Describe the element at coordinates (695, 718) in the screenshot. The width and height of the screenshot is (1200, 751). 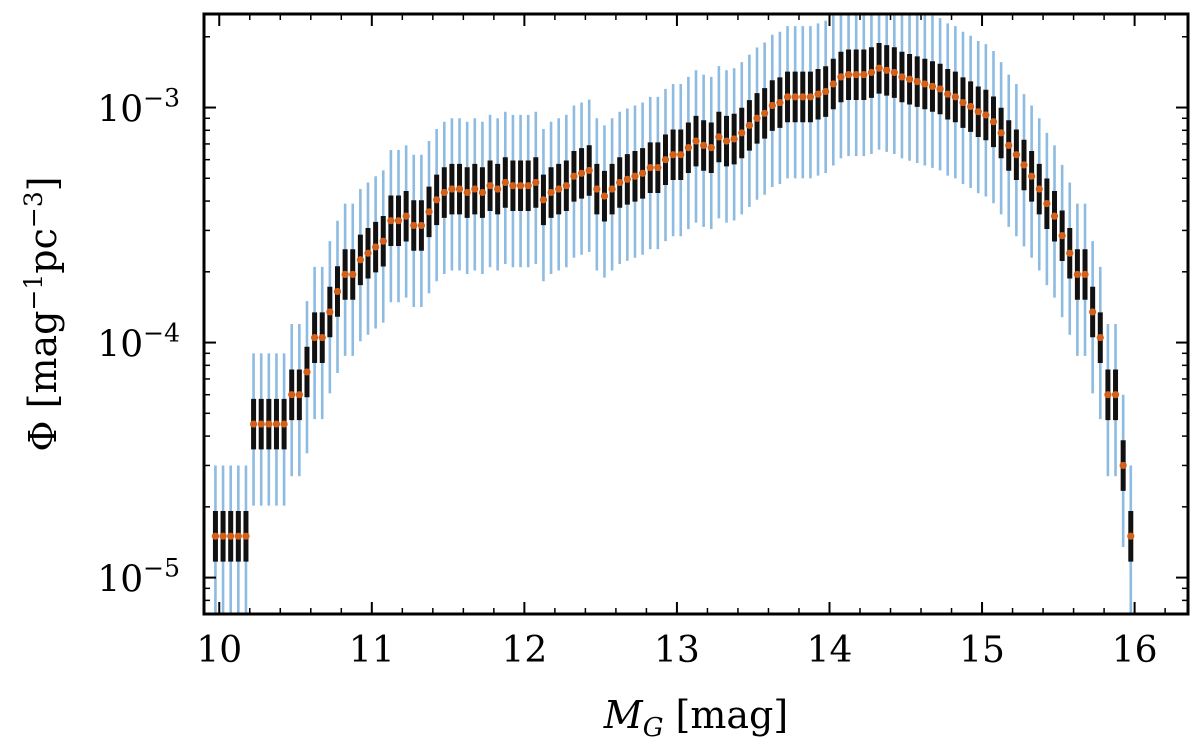
I see `x-axis-label: MG [mag]` at that location.